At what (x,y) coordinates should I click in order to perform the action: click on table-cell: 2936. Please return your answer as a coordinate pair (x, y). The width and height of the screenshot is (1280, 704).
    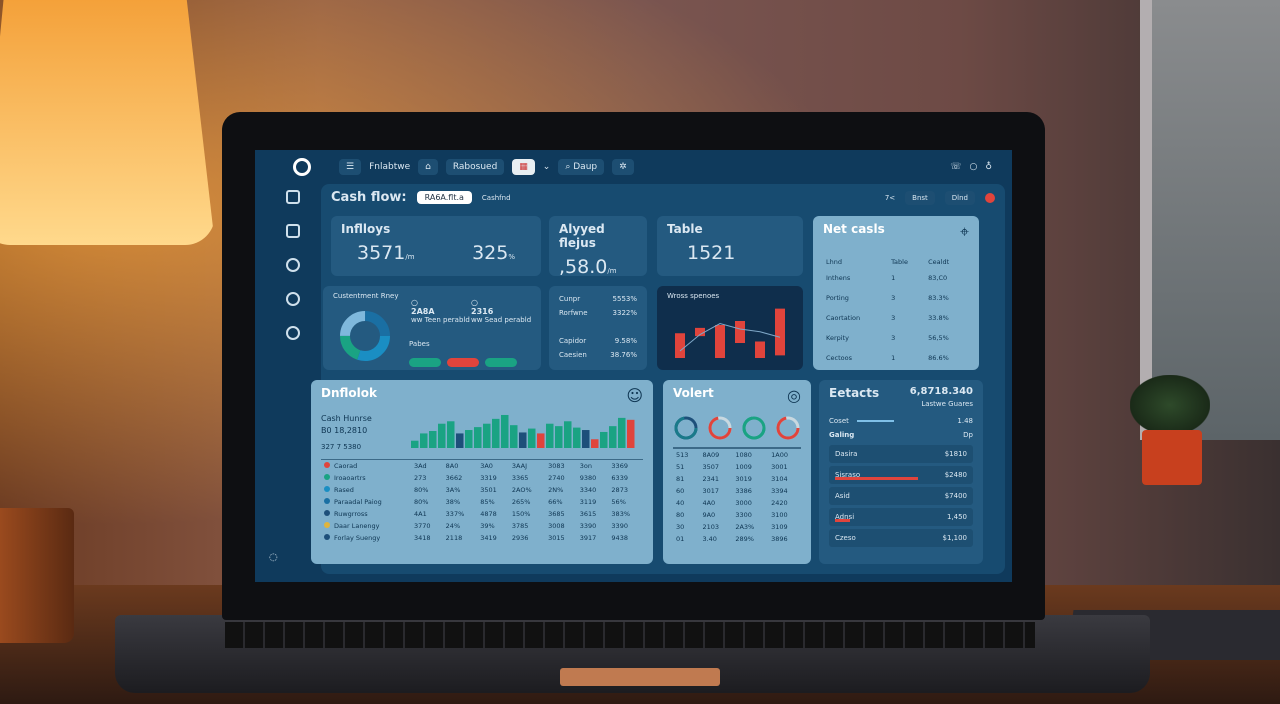
    Looking at the image, I should click on (520, 538).